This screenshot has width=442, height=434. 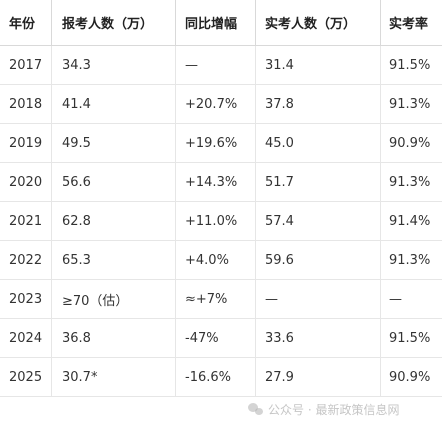 I want to click on cell-yoy-growth: —, so click(x=216, y=65).